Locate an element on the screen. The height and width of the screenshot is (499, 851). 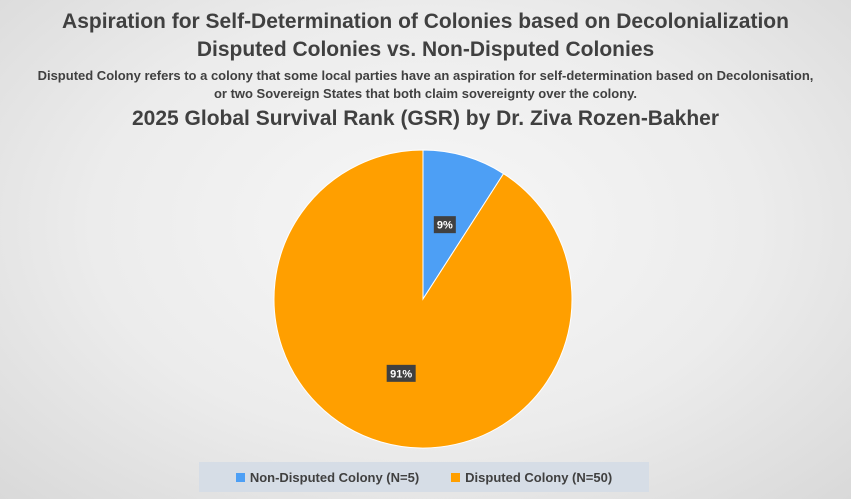
pie-data-labels: 9% 91% is located at coordinates (421, 299).